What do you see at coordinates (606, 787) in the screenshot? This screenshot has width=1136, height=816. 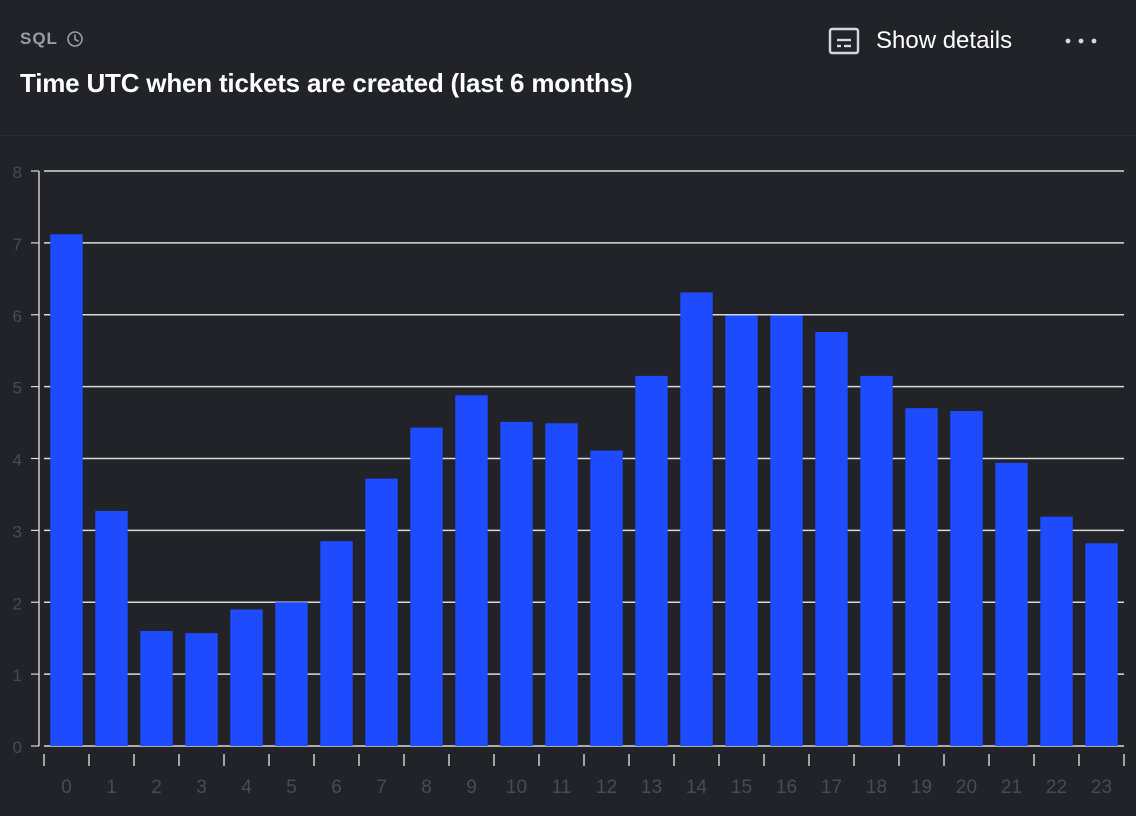 I see `x-tick-label: 12` at bounding box center [606, 787].